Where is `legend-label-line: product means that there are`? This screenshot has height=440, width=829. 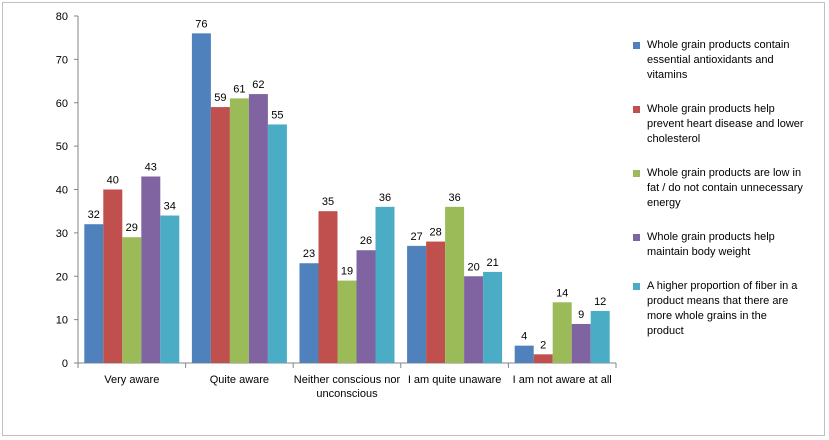
legend-label-line: product means that there are is located at coordinates (718, 301).